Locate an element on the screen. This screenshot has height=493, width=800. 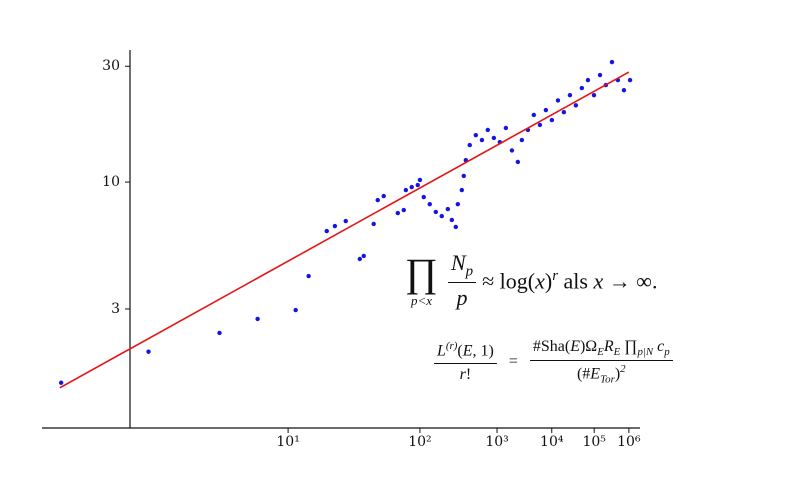
formula-part: ≈ log( is located at coordinates (509, 280).